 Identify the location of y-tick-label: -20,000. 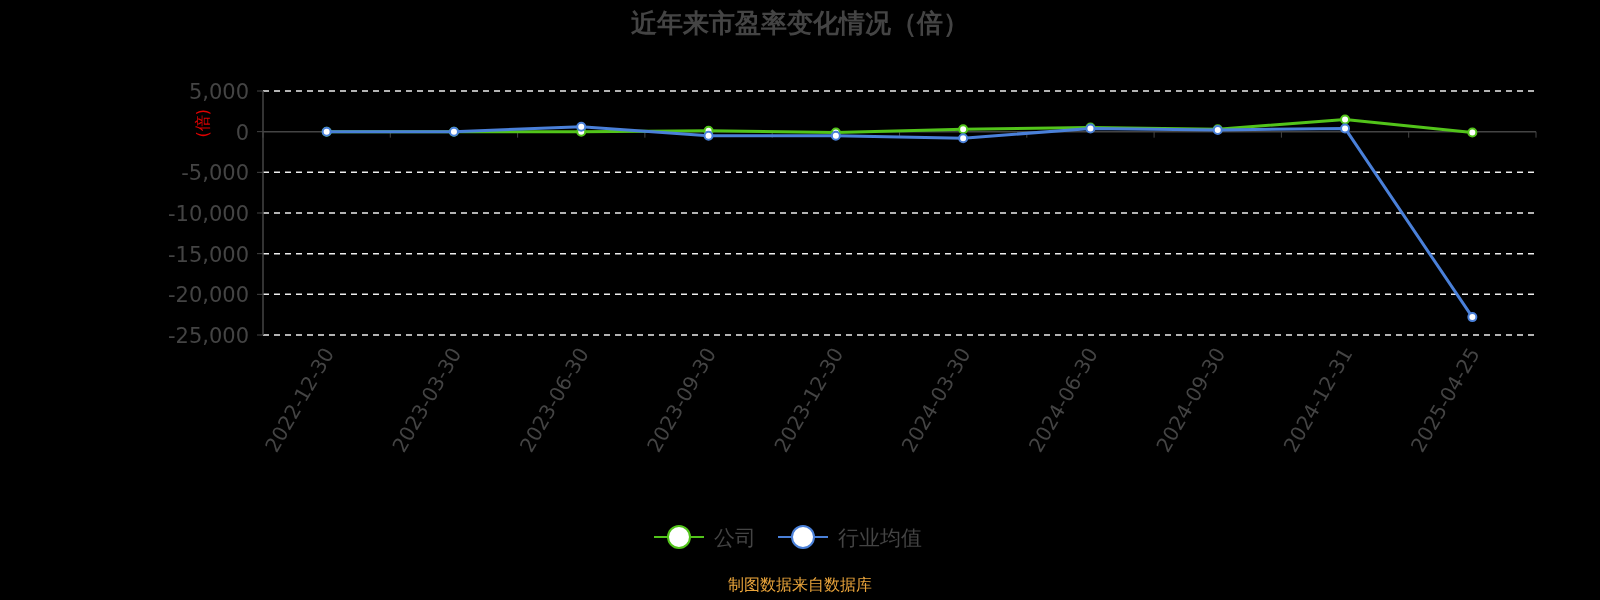
(208, 295).